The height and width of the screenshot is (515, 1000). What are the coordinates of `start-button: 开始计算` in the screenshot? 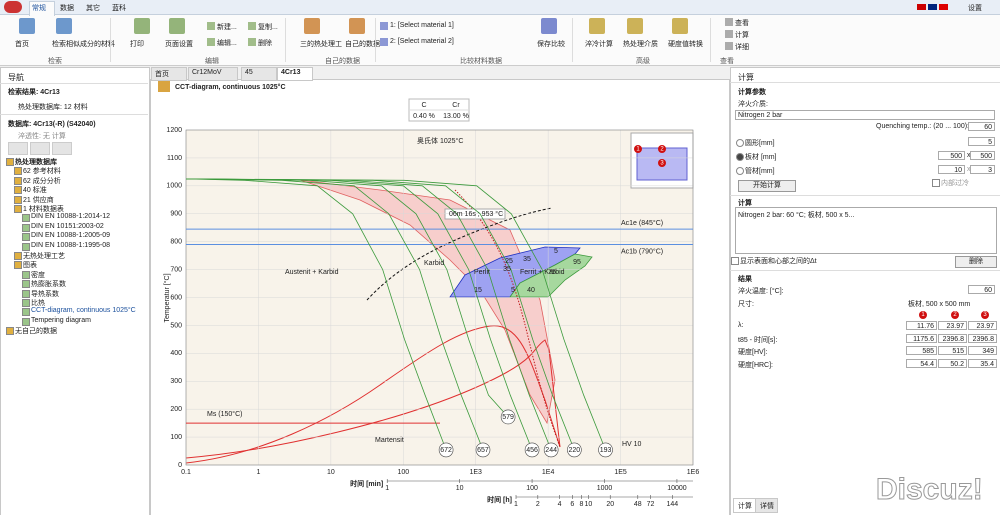 It's located at (767, 186).